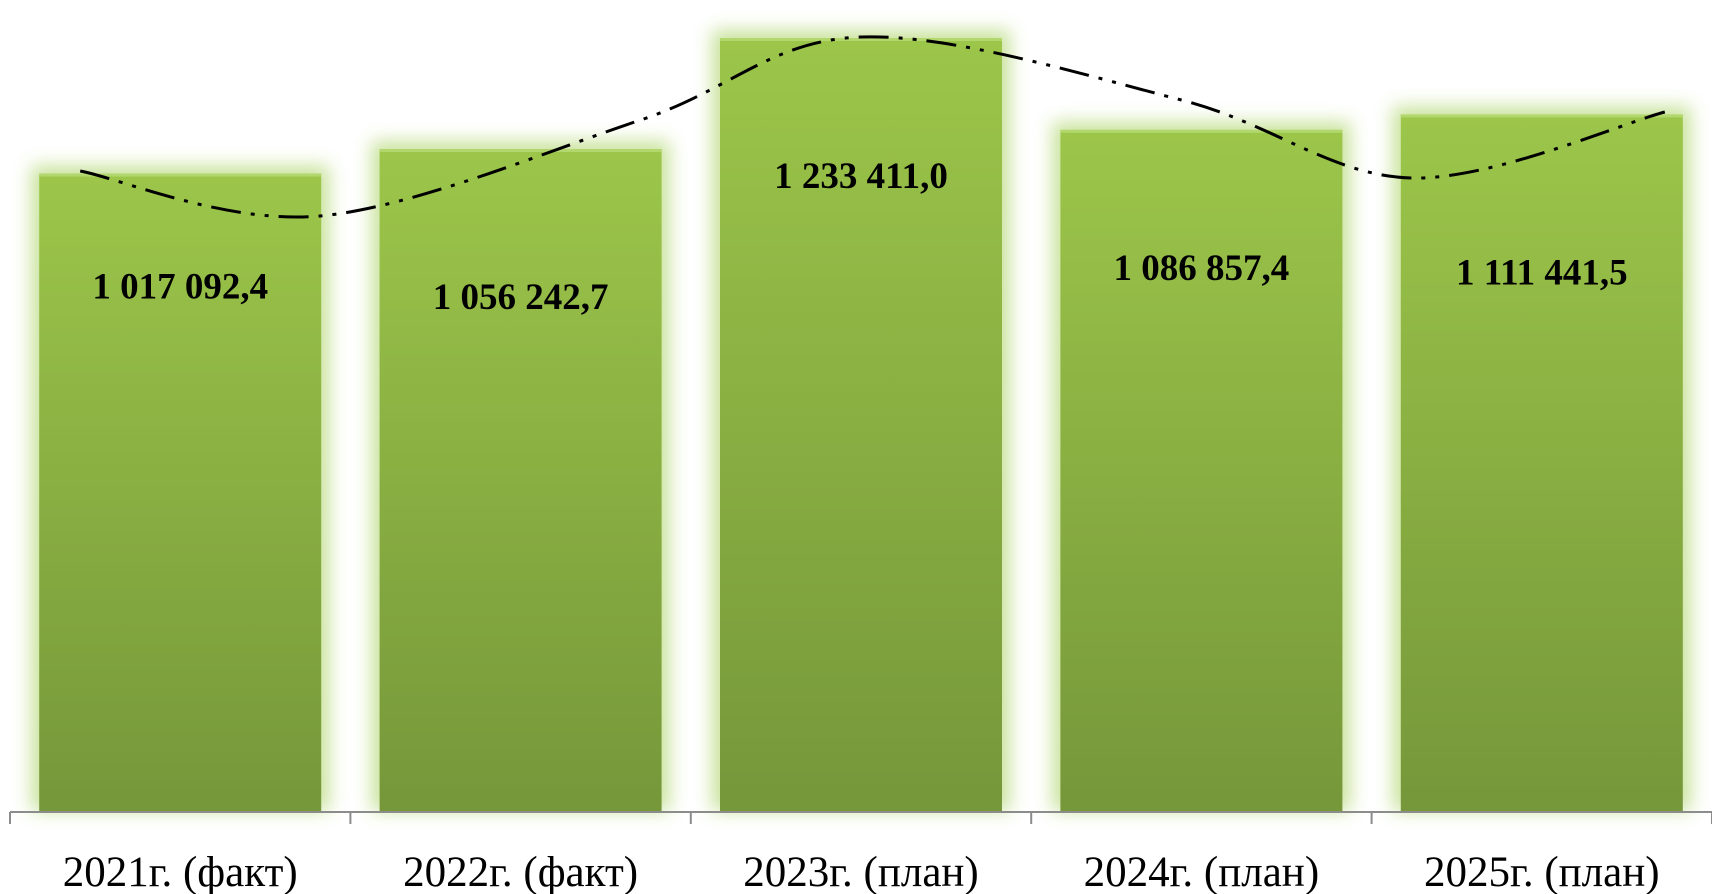  Describe the element at coordinates (1202, 871) in the screenshot. I see `x-tick-label: 2024г. (план)` at that location.